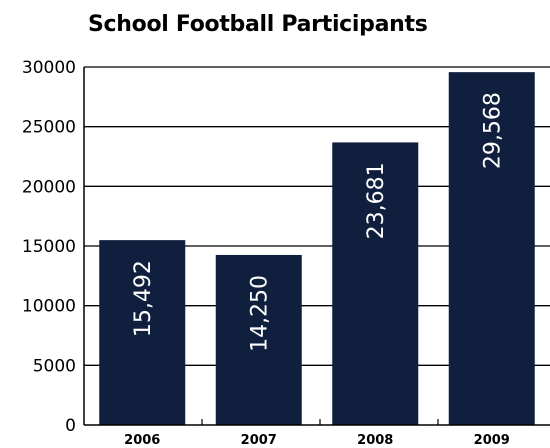 The width and height of the screenshot is (550, 448). I want to click on bar-2007, so click(258, 339).